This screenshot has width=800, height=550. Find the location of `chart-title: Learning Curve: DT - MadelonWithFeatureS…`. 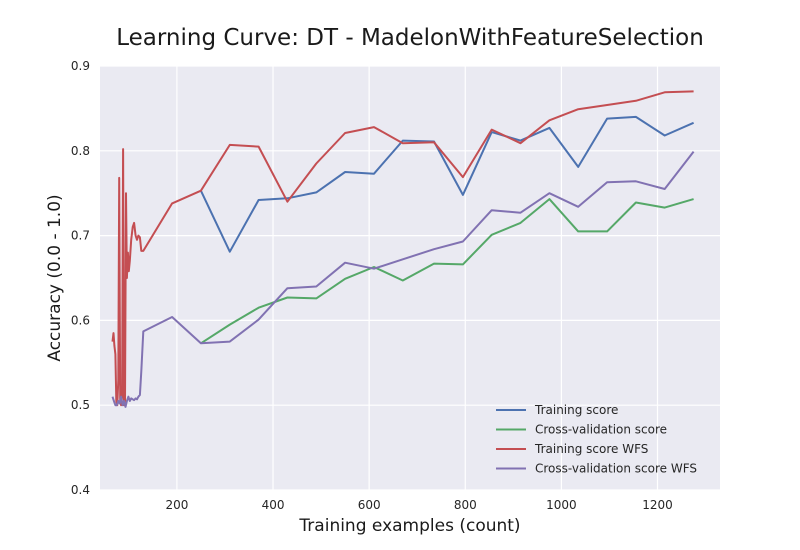

chart-title: Learning Curve: DT - MadelonWithFeatureS… is located at coordinates (410, 38).